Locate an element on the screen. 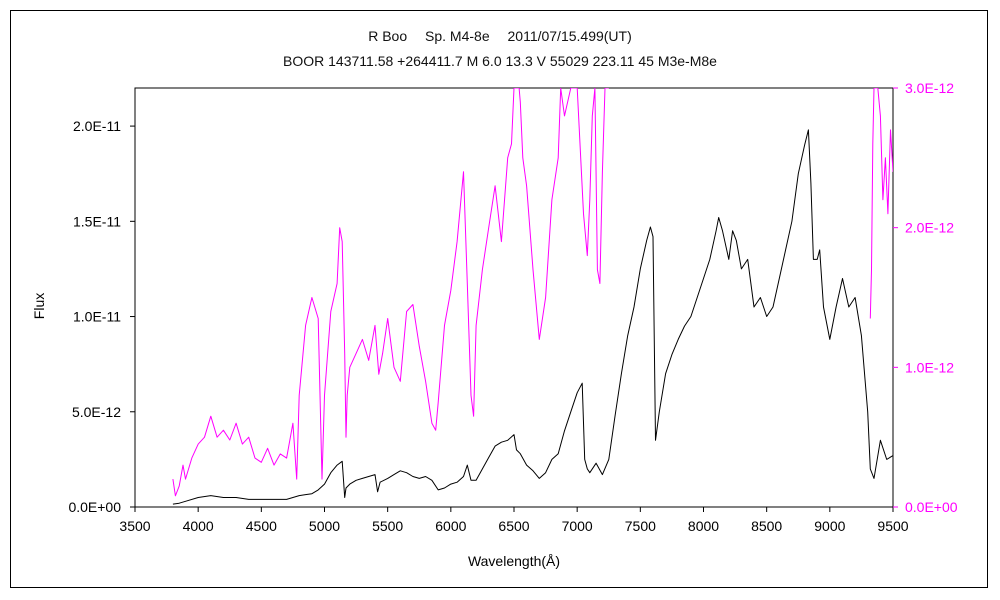 The width and height of the screenshot is (1000, 600). x-tick-label: 9000 is located at coordinates (829, 526).